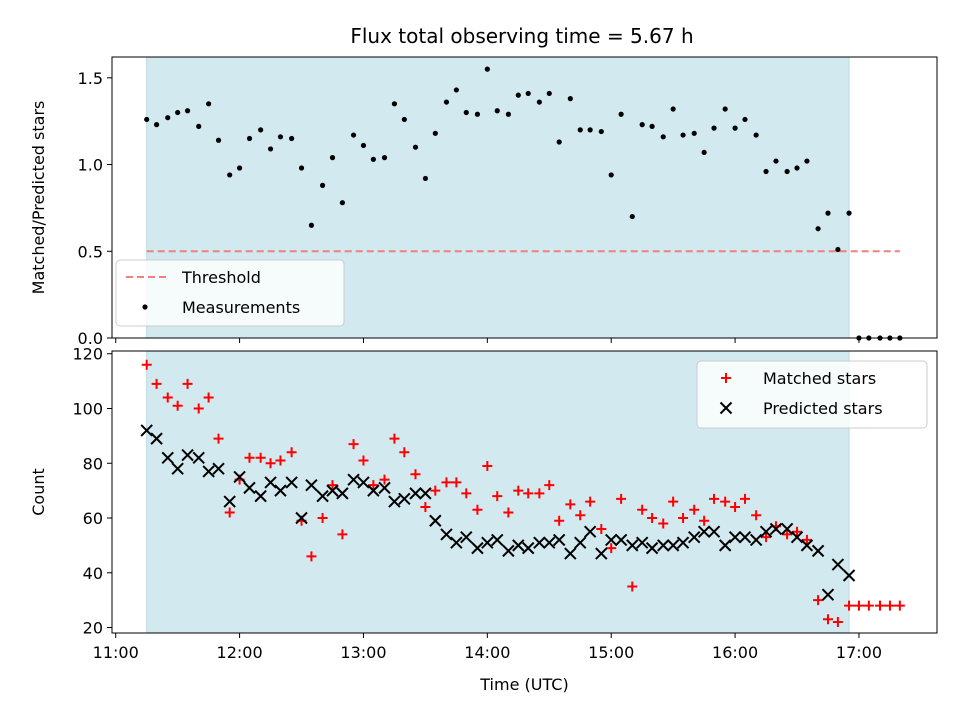  I want to click on y-tick-label: 1.0, so click(90, 165).